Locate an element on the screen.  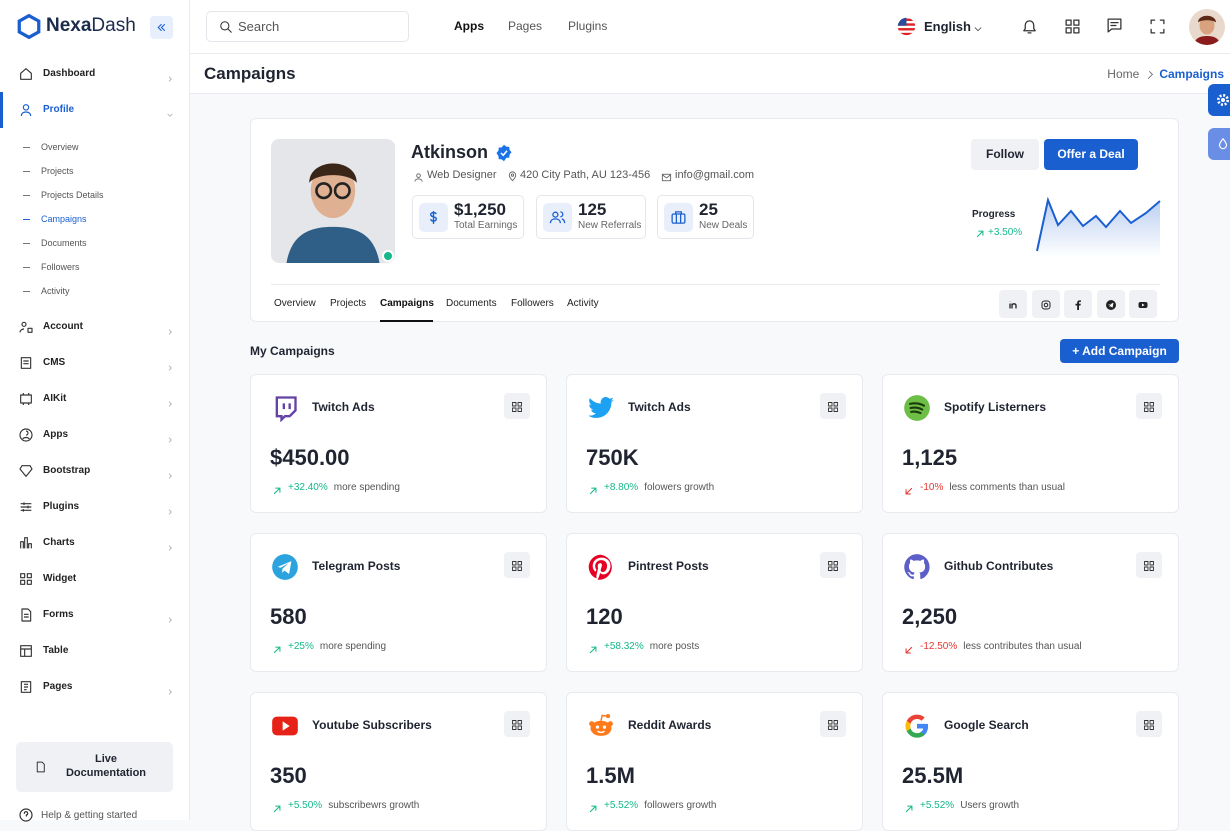
sidebar-item: Charts is located at coordinates (59, 542).